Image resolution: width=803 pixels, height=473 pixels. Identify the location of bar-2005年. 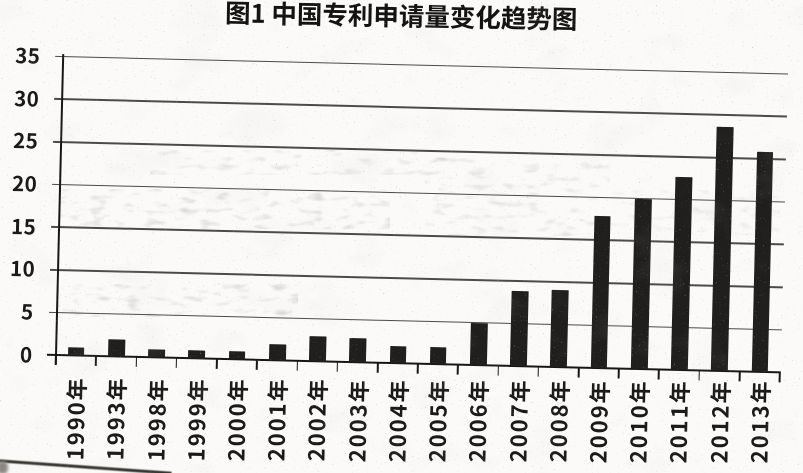
(438, 355).